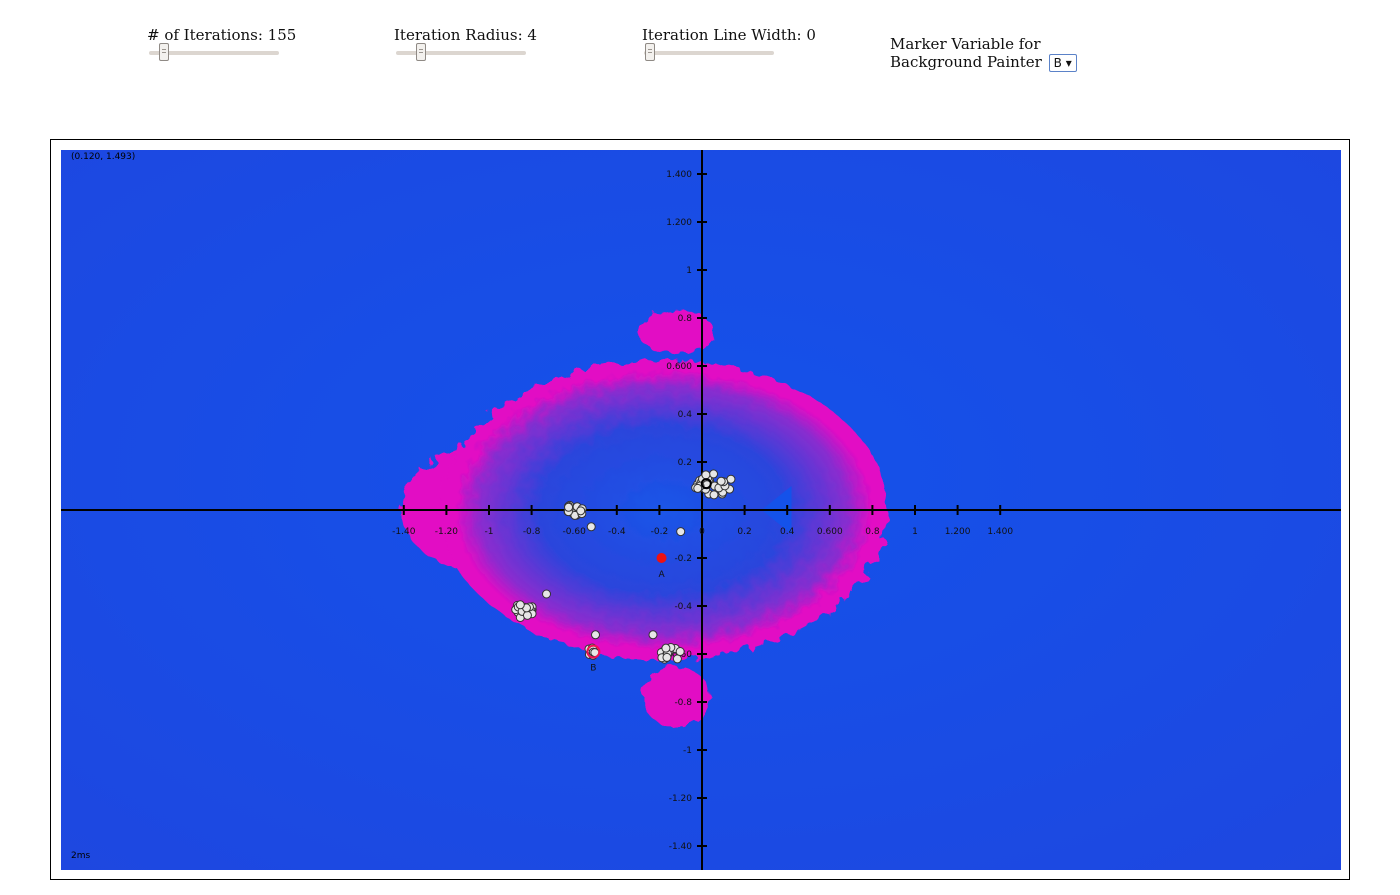  I want to click on y-tick-label: 1, so click(689, 271).